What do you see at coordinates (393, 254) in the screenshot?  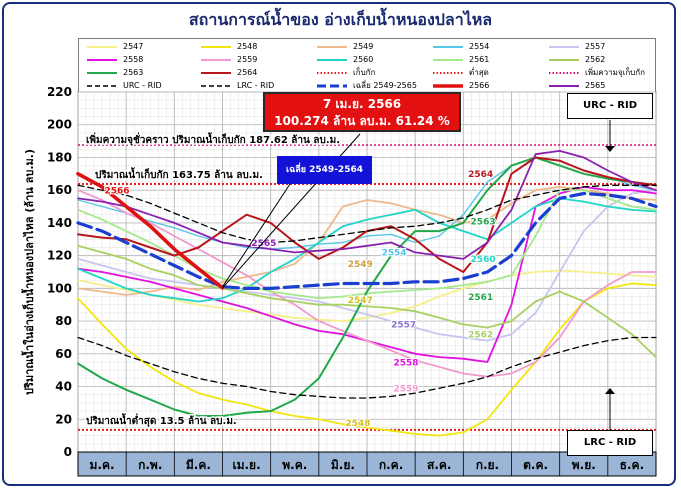 I see `series-label-2554: 2554` at bounding box center [393, 254].